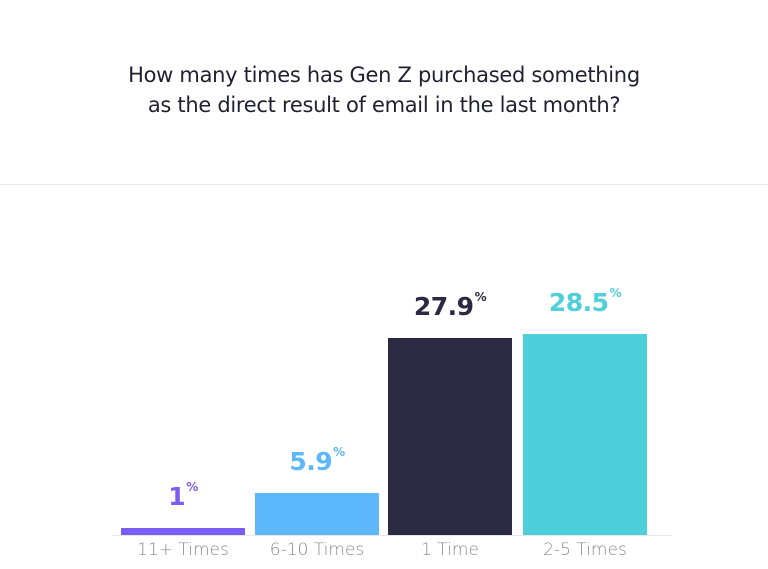 The height and width of the screenshot is (569, 768). What do you see at coordinates (450, 550) in the screenshot?
I see `x-tick-label: 1 Time` at bounding box center [450, 550].